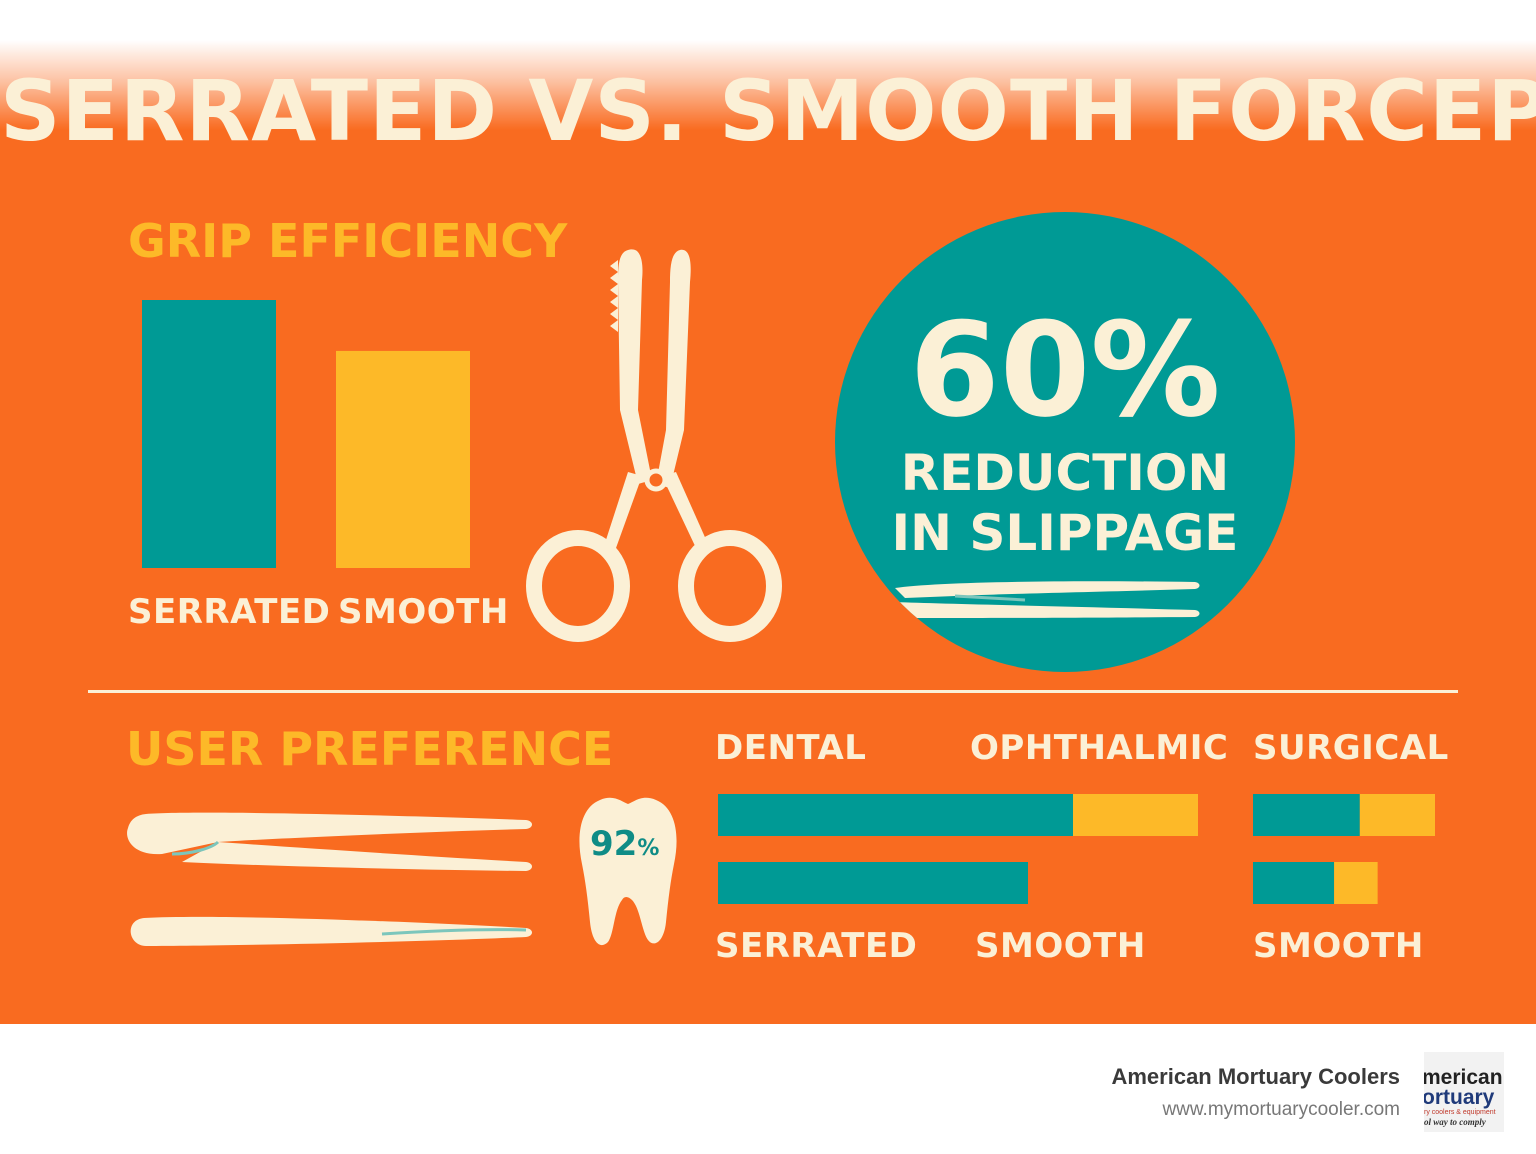 The width and height of the screenshot is (1536, 1154). What do you see at coordinates (628, 871) in the screenshot?
I see `tooth-icon` at bounding box center [628, 871].